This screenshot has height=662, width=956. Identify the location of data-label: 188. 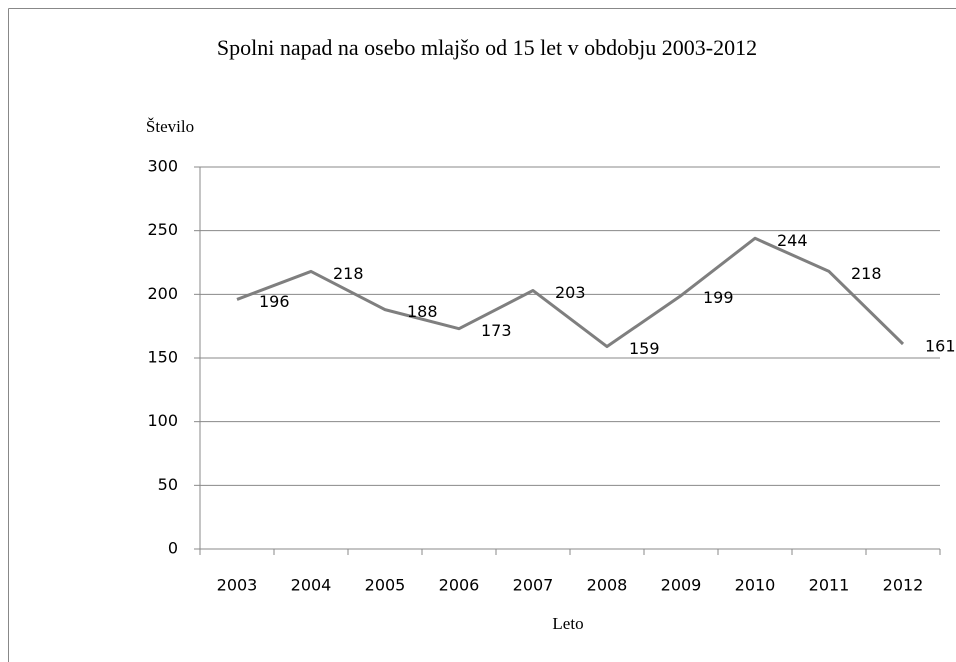
(422, 311).